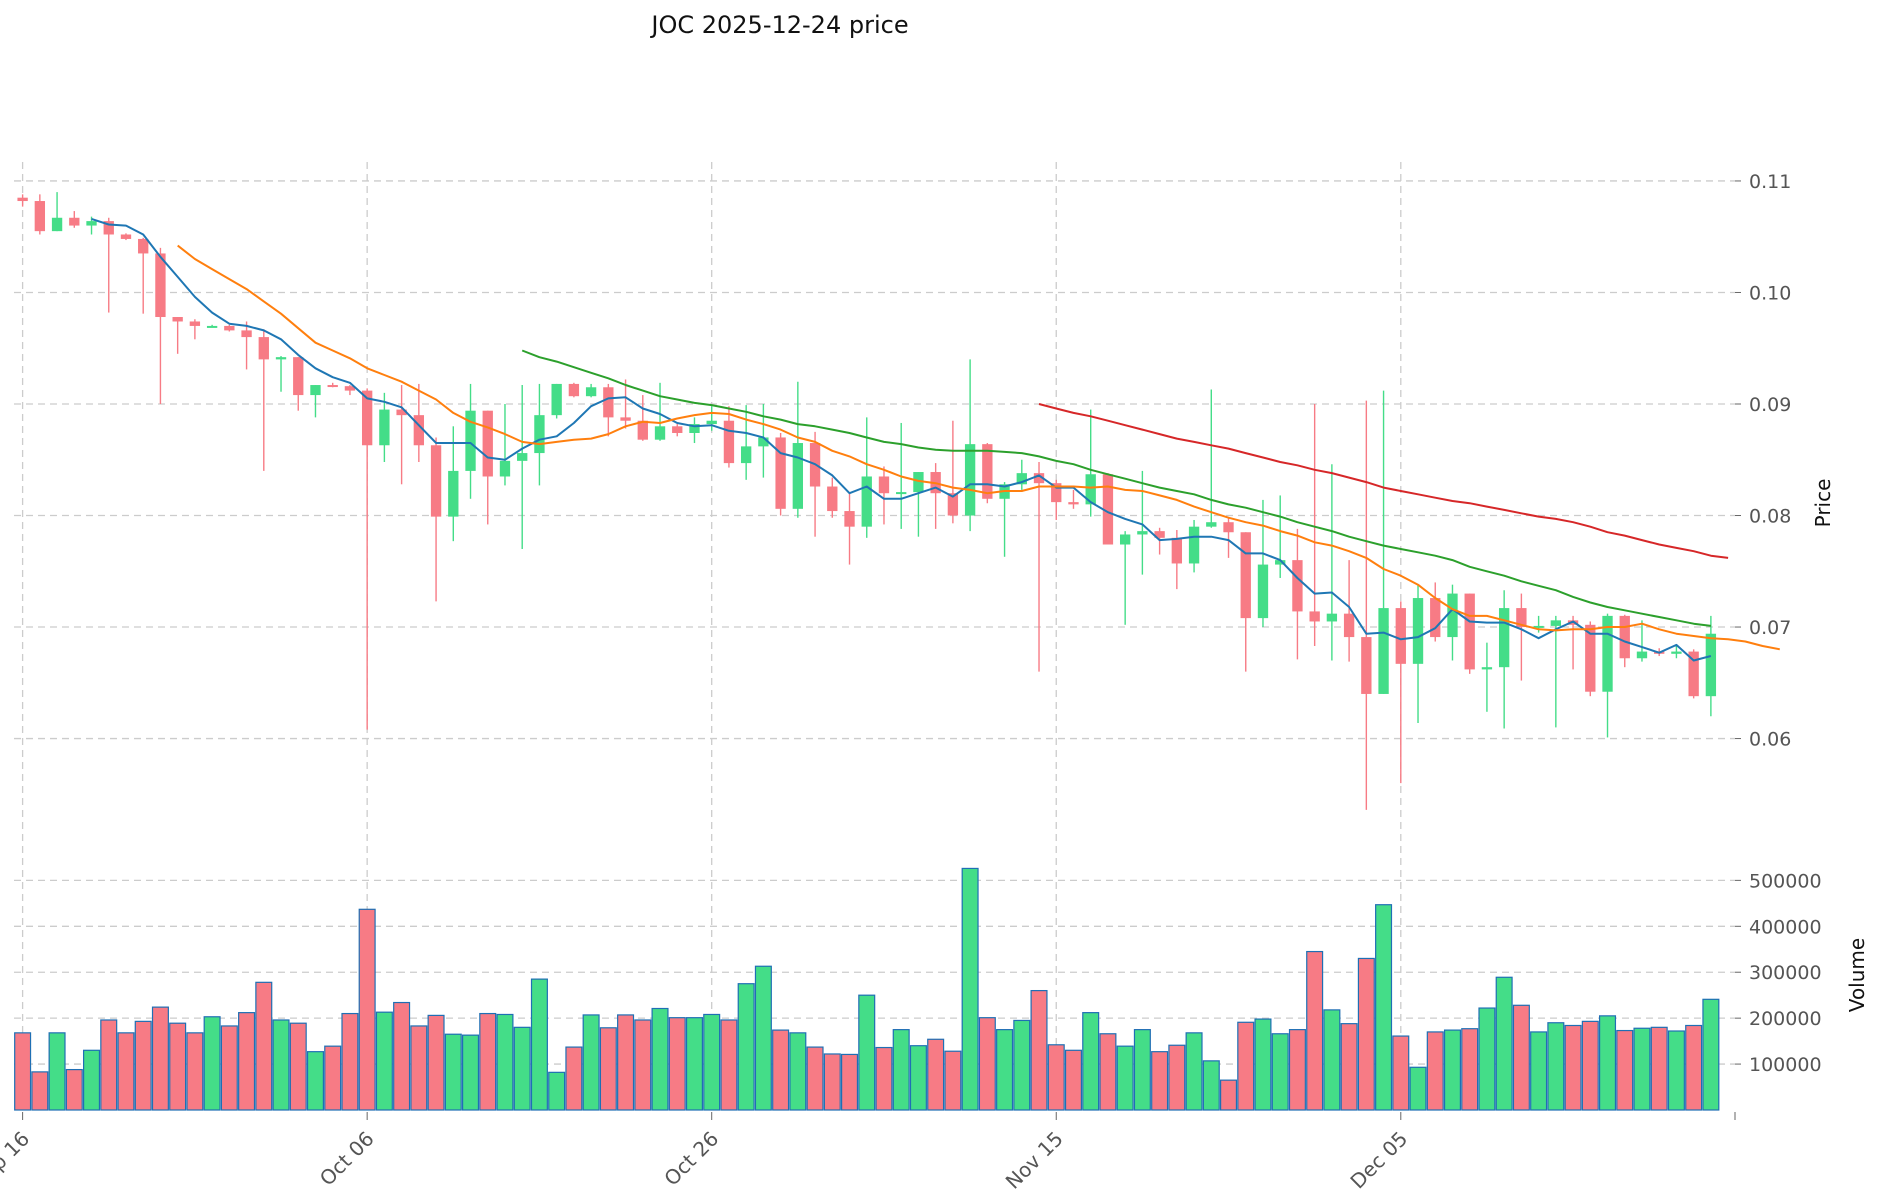  What do you see at coordinates (1785, 973) in the screenshot?
I see `volume-tick-label: 300000` at bounding box center [1785, 973].